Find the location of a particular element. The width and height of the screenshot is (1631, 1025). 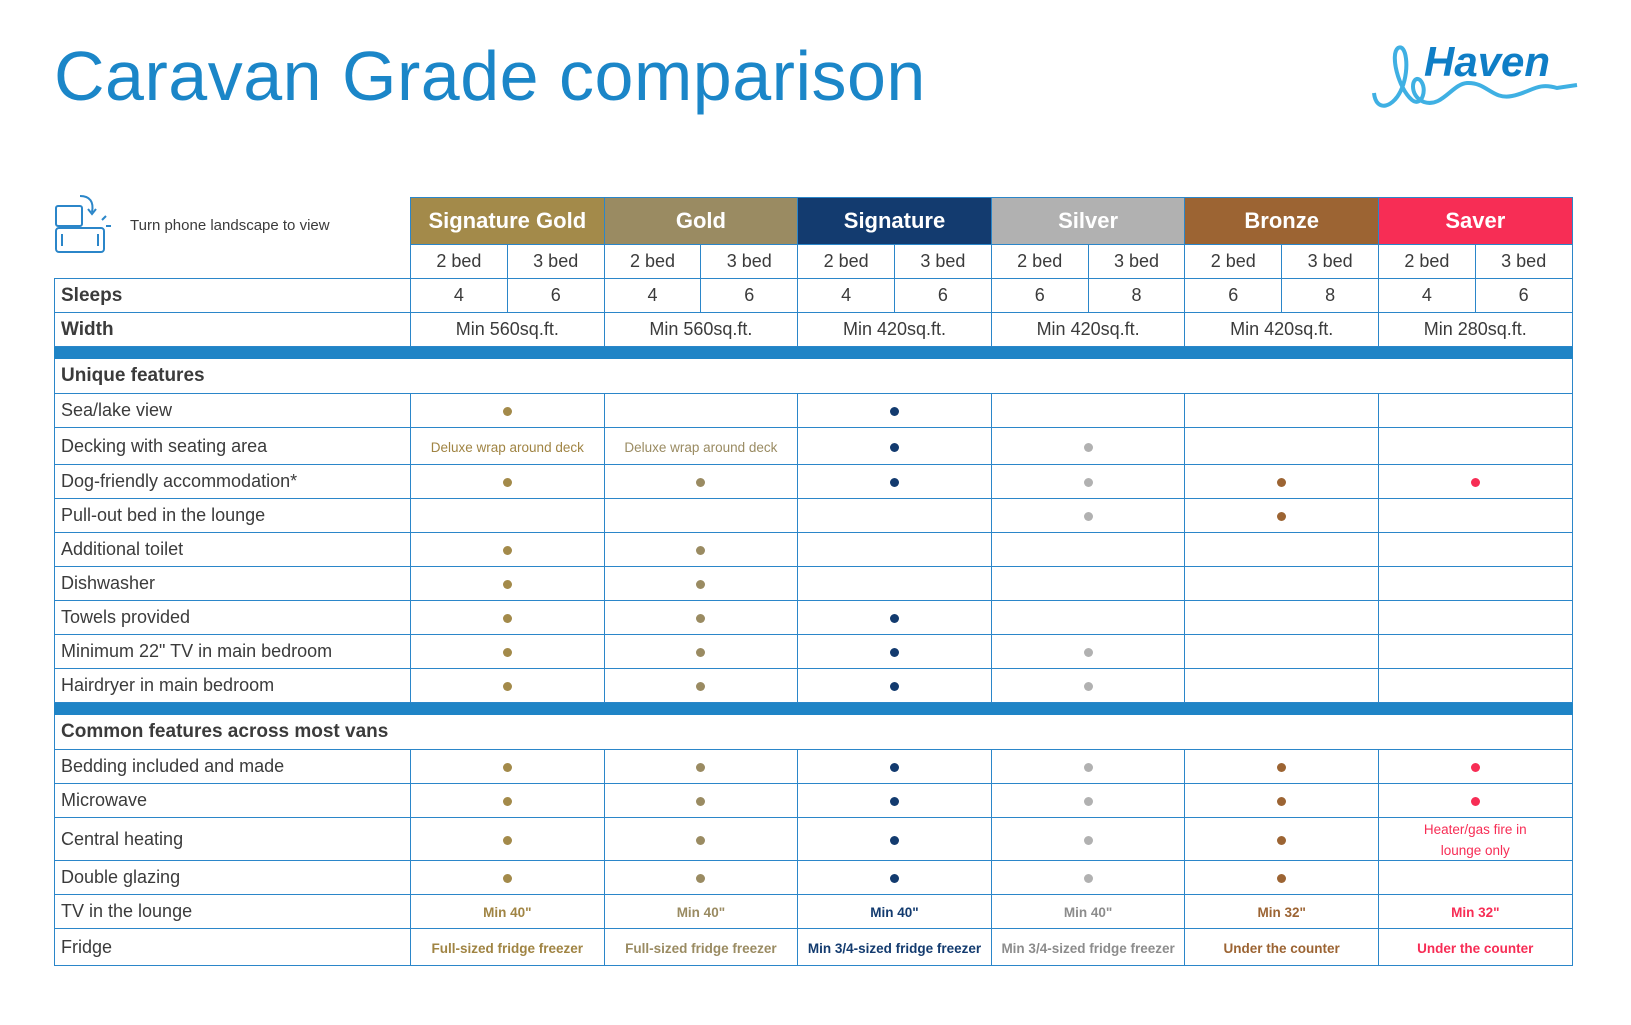

sleeps-value: 8 is located at coordinates (1330, 295).